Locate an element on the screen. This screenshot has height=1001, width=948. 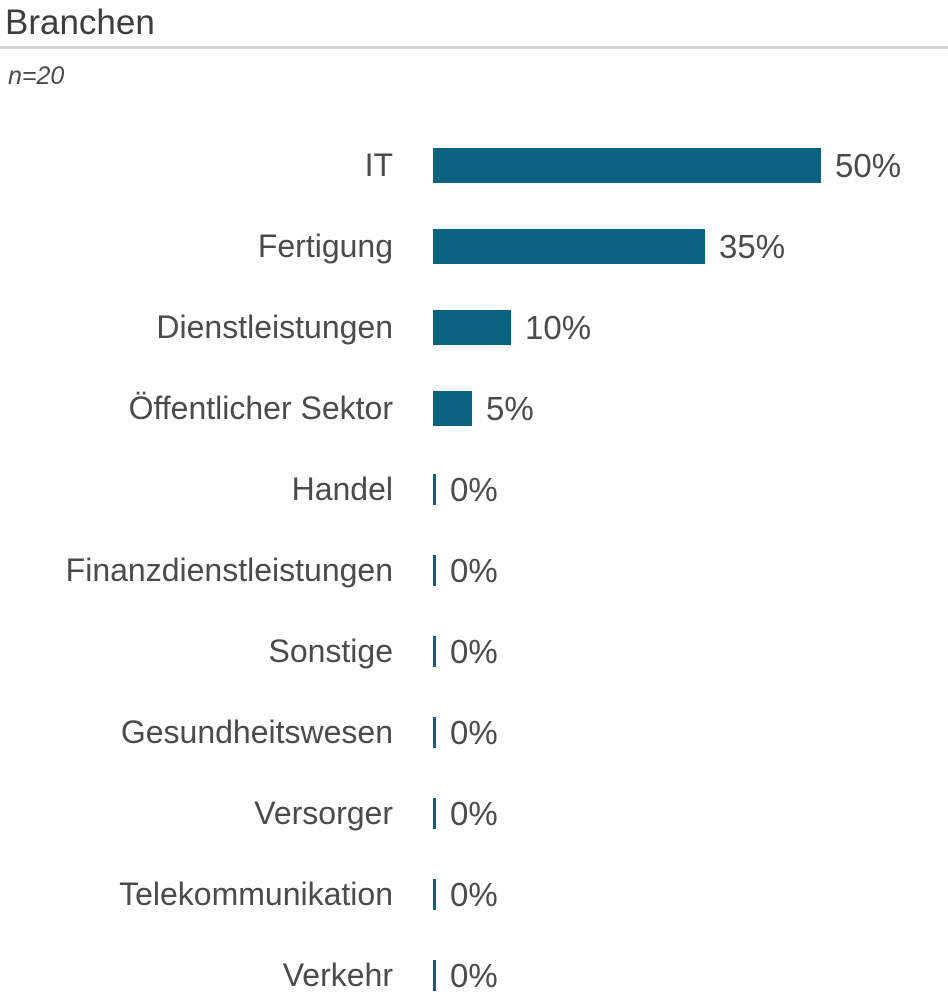
chart-row: Telekommunikation 0% is located at coordinates (474, 894).